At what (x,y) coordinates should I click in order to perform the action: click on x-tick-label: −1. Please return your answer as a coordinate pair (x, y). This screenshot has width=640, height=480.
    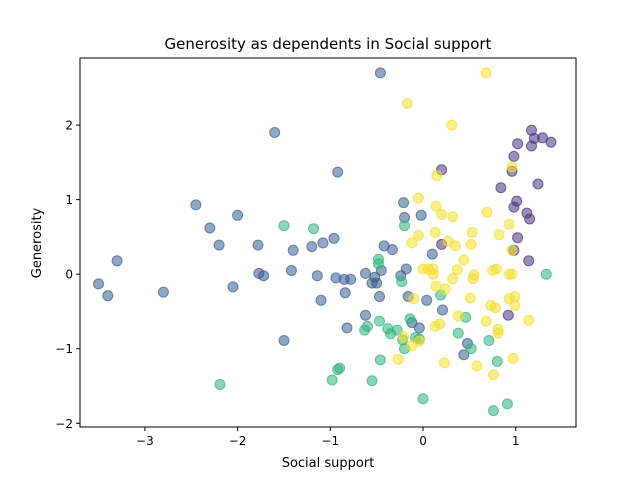
    Looking at the image, I should click on (330, 441).